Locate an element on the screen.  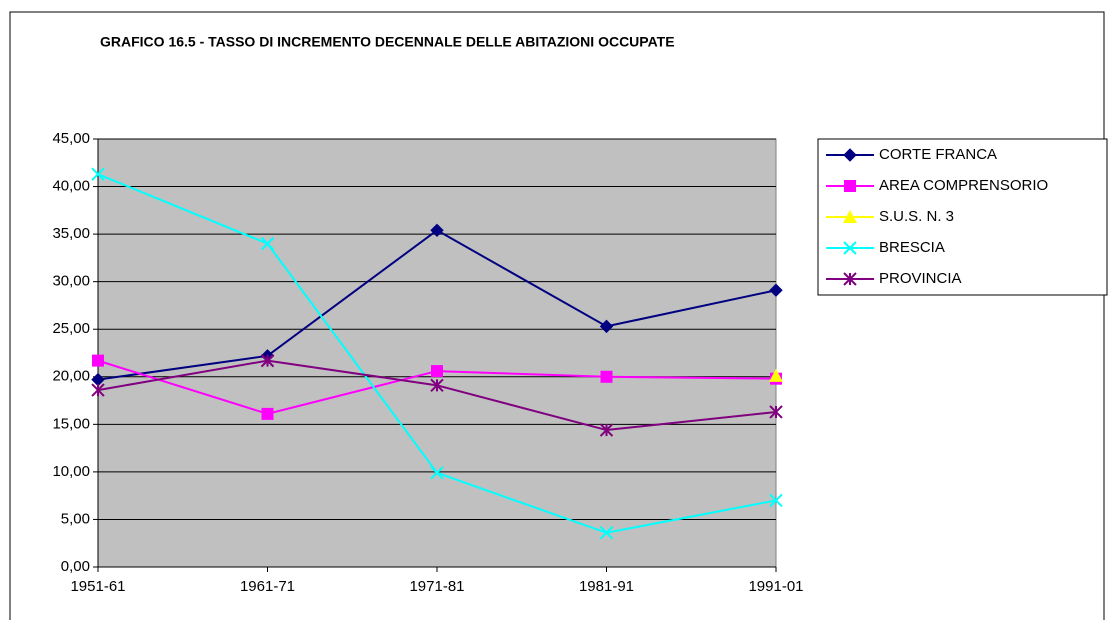
y-tick-label: 25,00 is located at coordinates (71, 328).